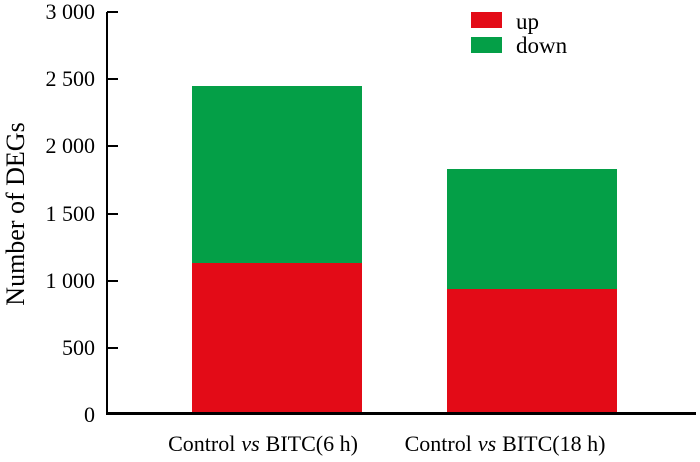 The width and height of the screenshot is (700, 462). I want to click on legend-swatch-down, so click(486, 45).